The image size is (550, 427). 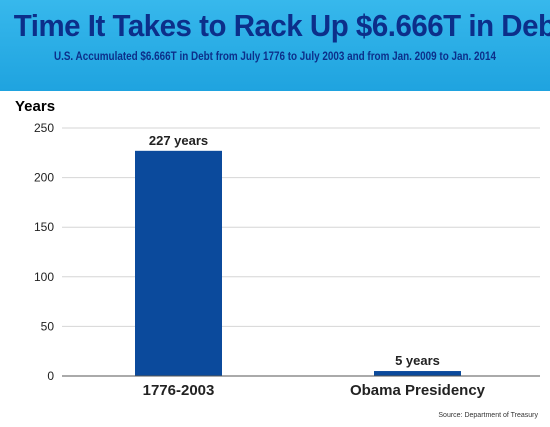 I want to click on y-tick-label: 250, so click(x=44, y=128).